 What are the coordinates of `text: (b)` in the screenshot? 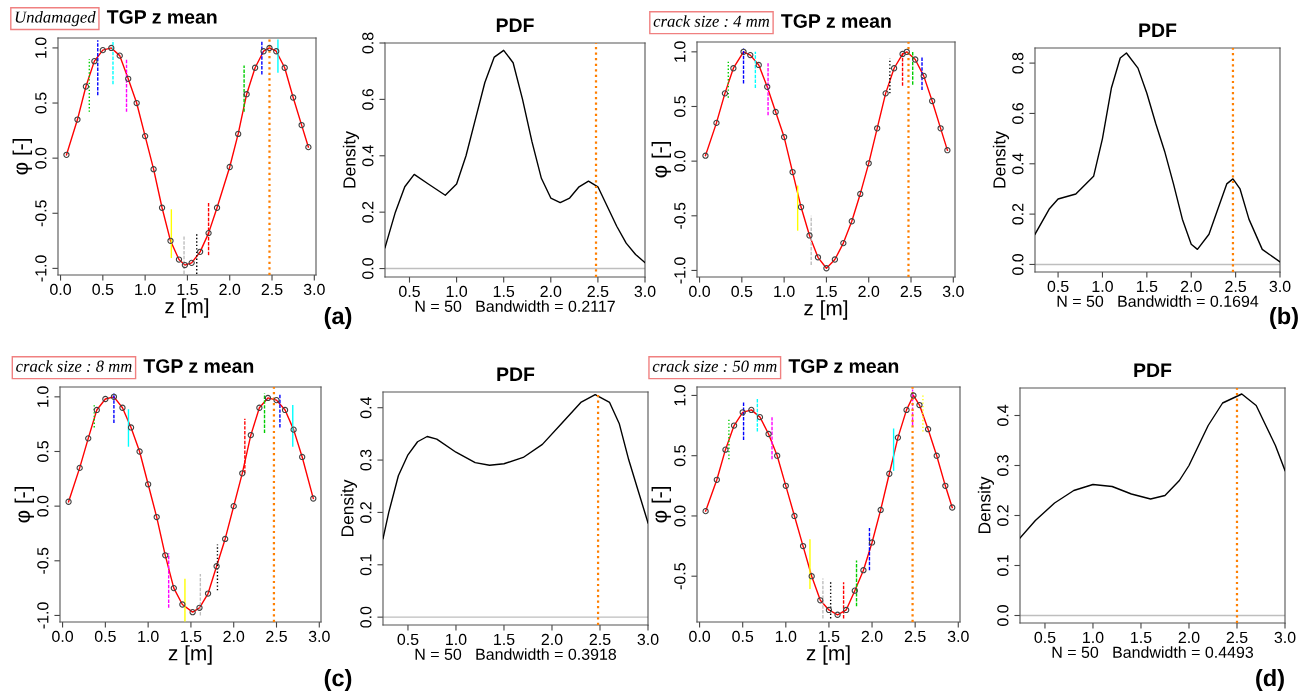 It's located at (1284, 318).